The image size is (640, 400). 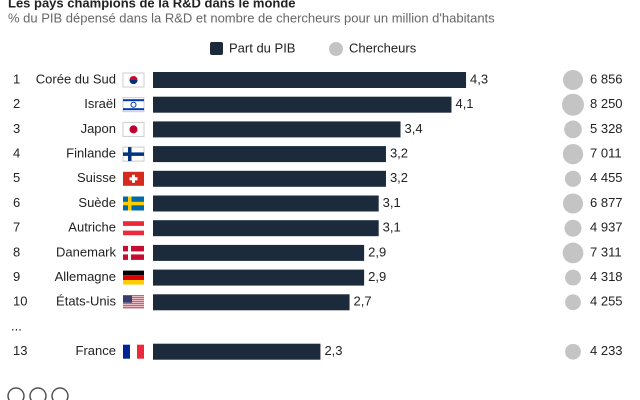 I want to click on rank: 1, so click(x=16, y=78).